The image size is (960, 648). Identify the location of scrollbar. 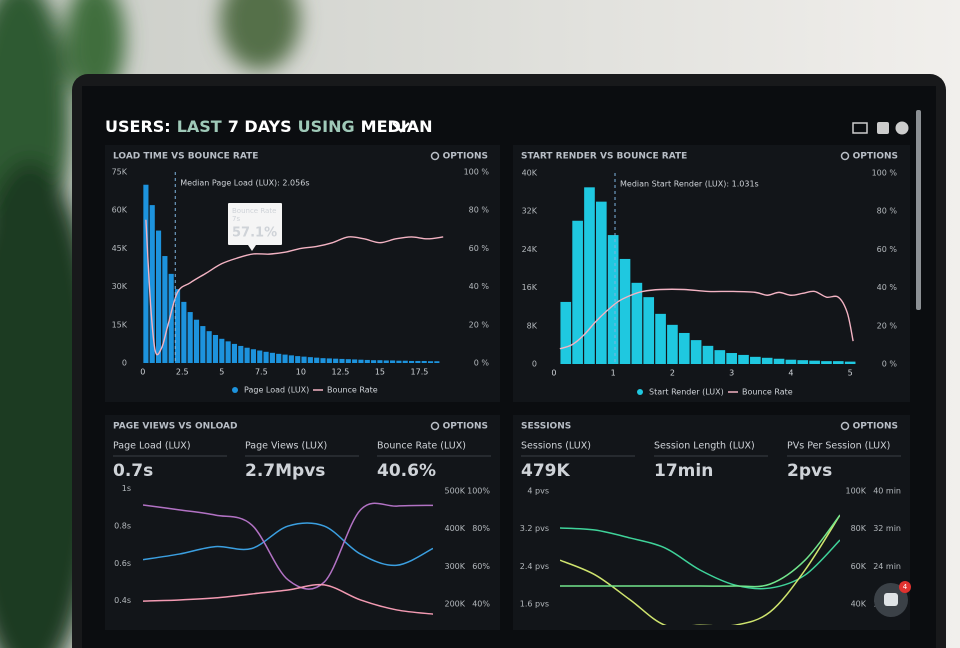
(918, 210).